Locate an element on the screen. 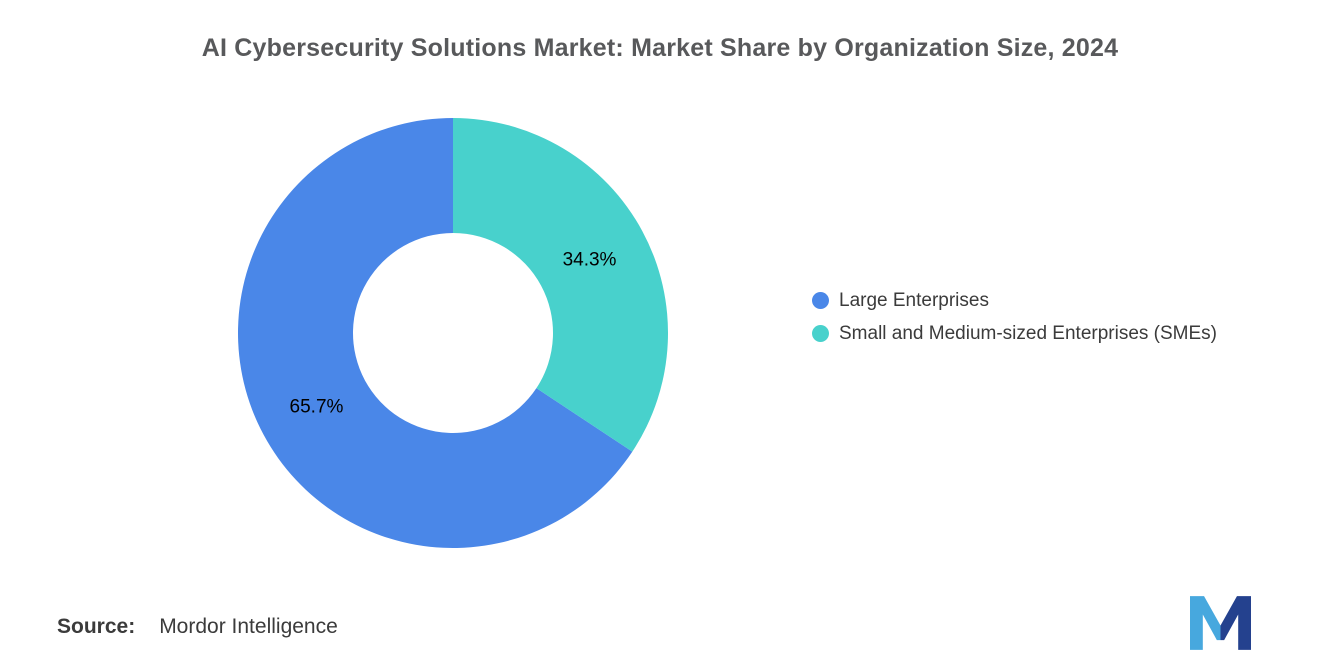 The height and width of the screenshot is (665, 1320). legend-item-large-enterprises: Large Enterprises is located at coordinates (1014, 300).